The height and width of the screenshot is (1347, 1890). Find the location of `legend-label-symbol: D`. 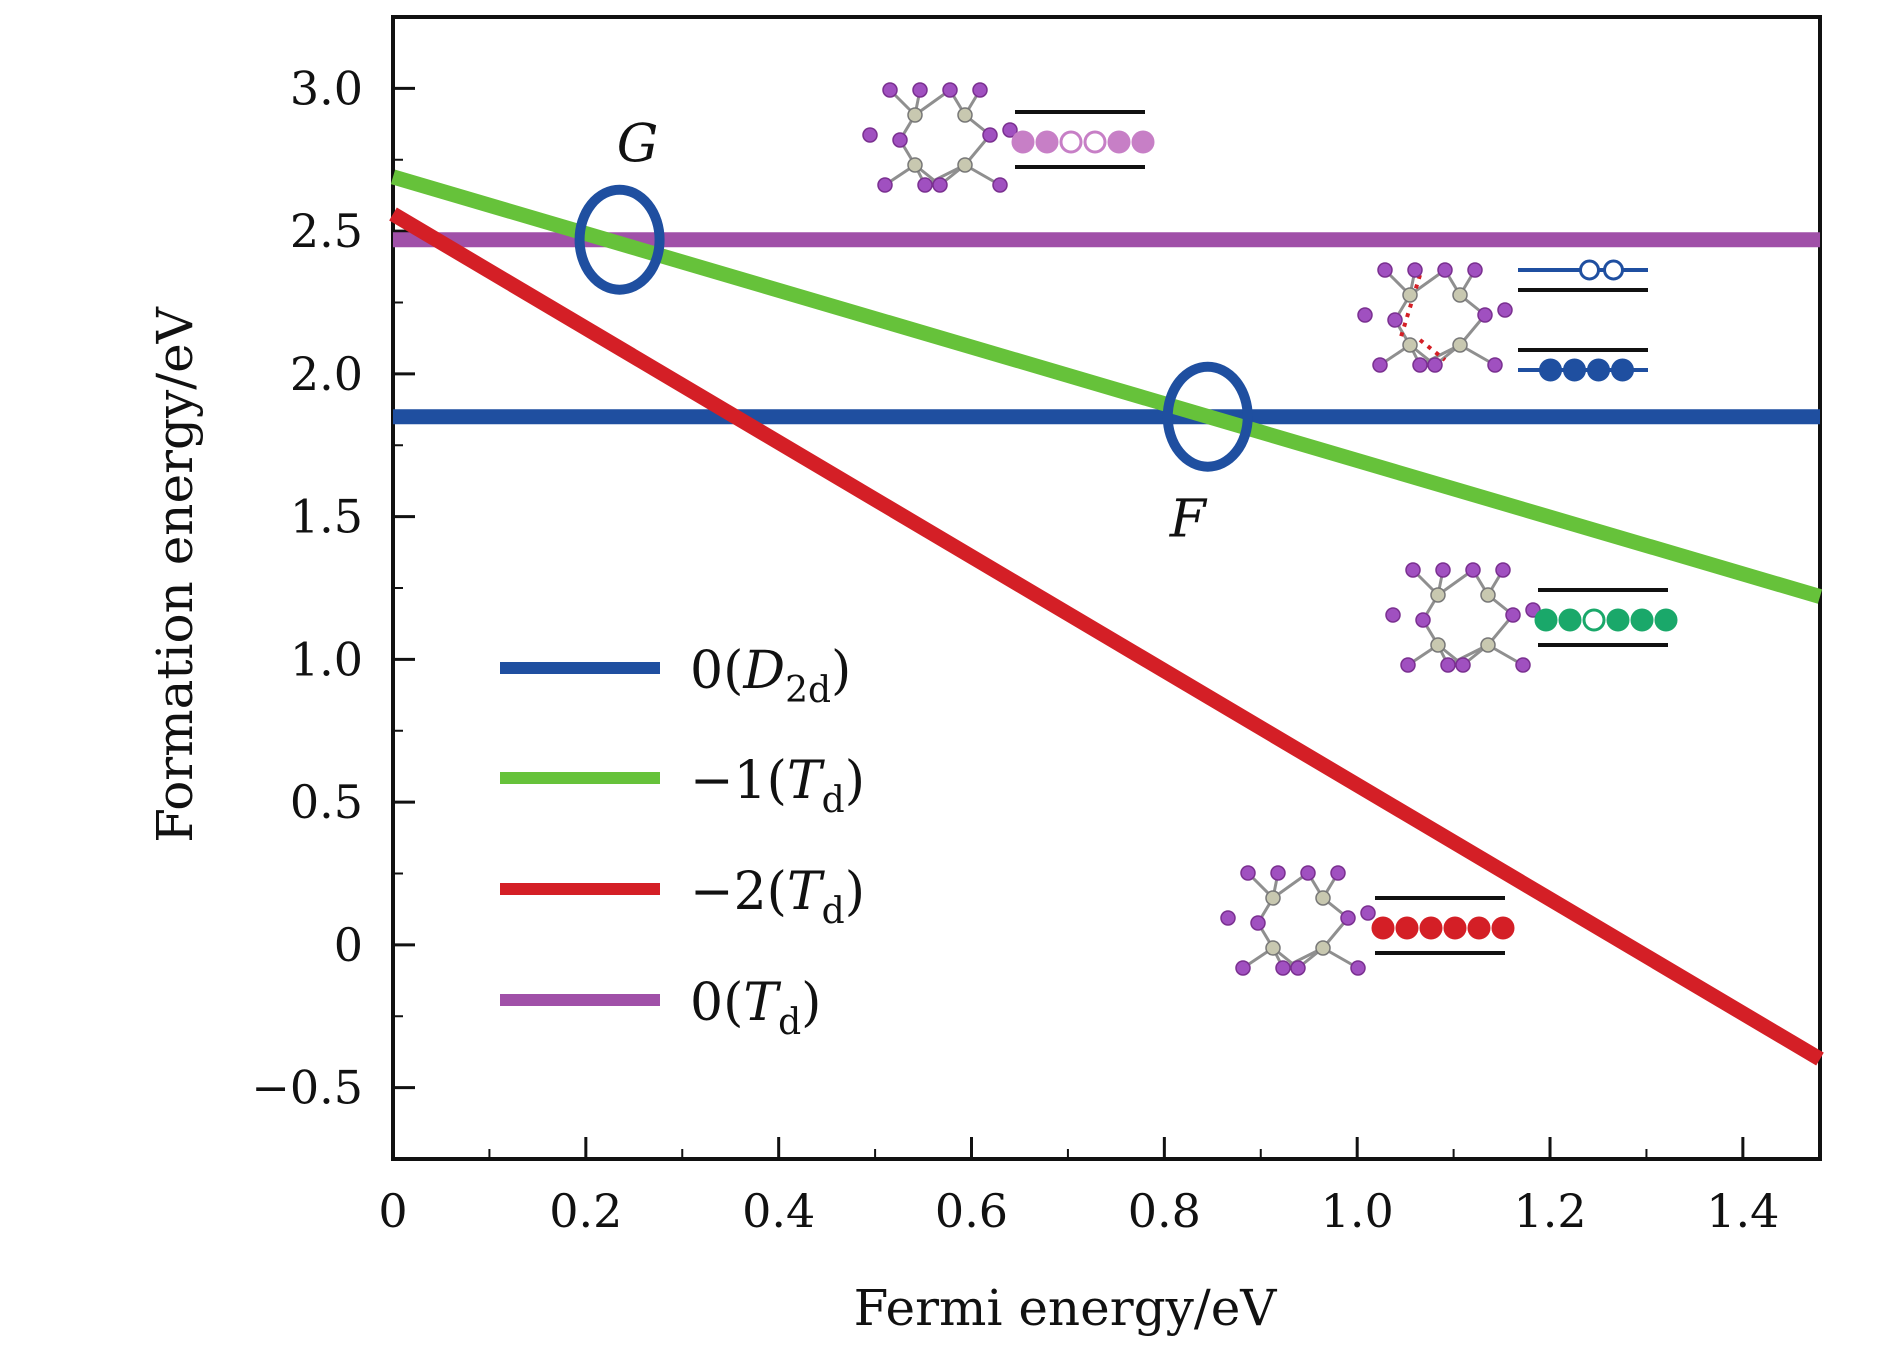

legend-label-symbol: D is located at coordinates (763, 671).